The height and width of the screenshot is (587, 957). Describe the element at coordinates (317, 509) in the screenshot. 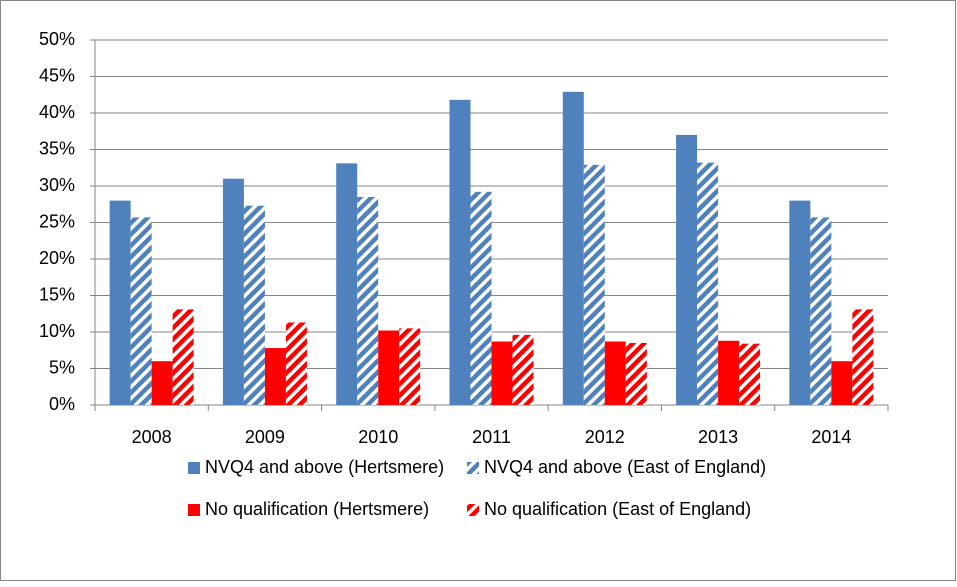

I see `legend-label: No qualification (Hertsmere)` at that location.